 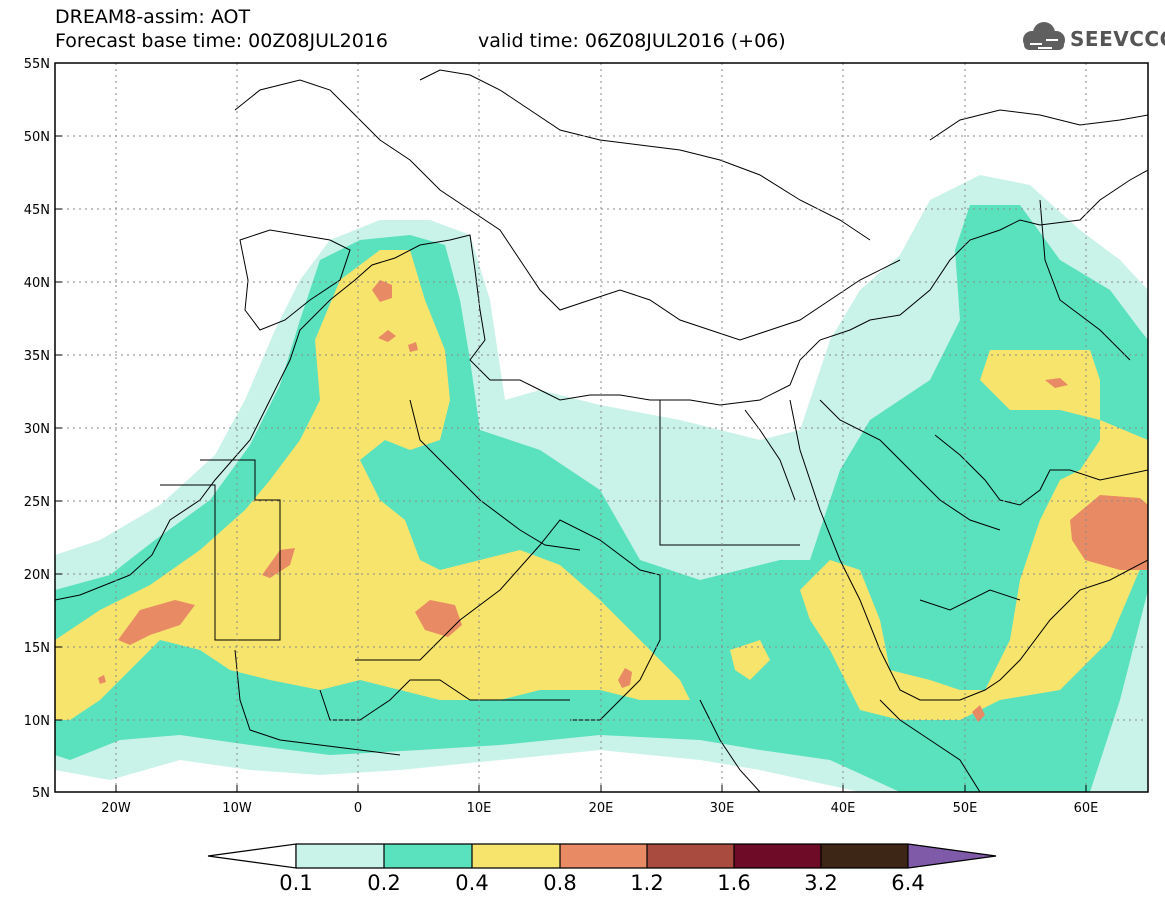 I want to click on forecast-base-time: Forecast base time: 00Z08JUL2016, so click(x=221, y=41).